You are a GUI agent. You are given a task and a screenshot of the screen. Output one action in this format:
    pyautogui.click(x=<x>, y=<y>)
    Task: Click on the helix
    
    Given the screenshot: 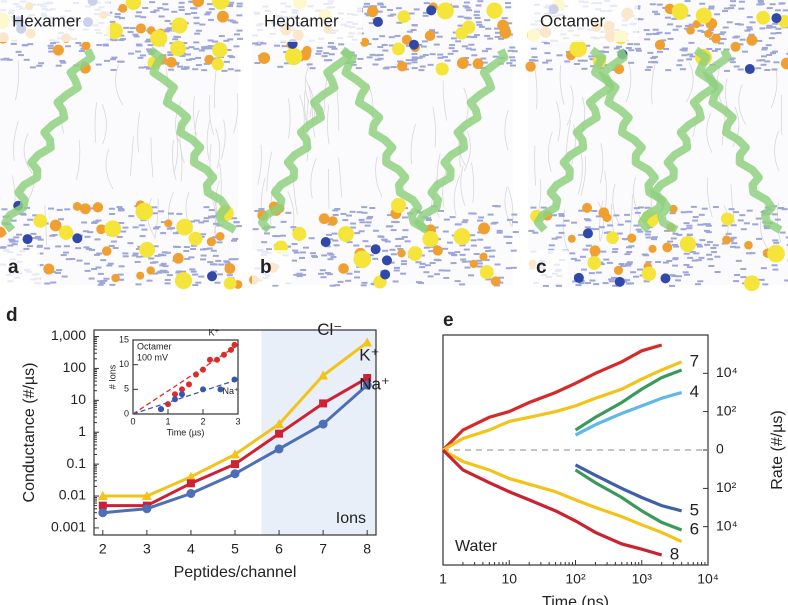 What is the action you would take?
    pyautogui.click(x=48, y=140)
    